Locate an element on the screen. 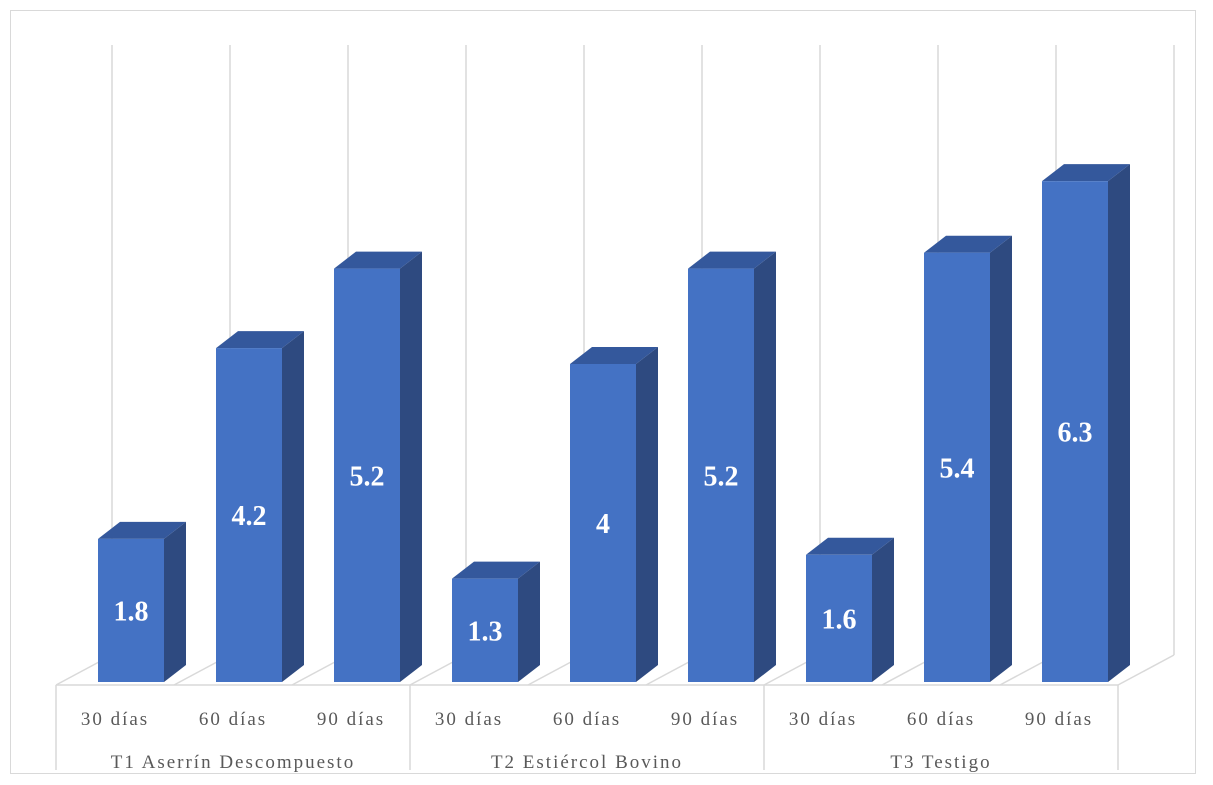  group-tick-label: T1 Aserrín Descompuesto is located at coordinates (233, 762).